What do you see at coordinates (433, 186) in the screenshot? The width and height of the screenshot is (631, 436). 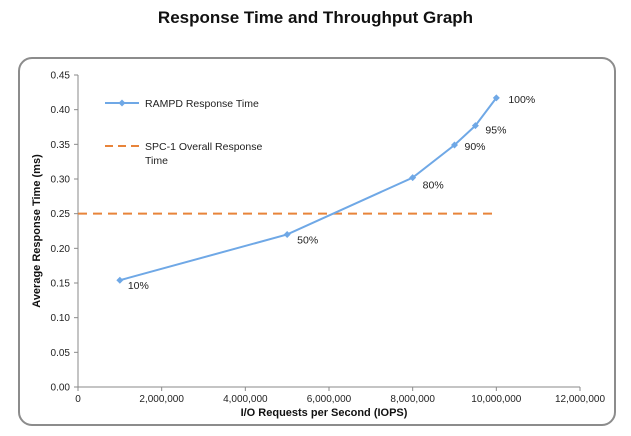 I see `data-label: 80%` at bounding box center [433, 186].